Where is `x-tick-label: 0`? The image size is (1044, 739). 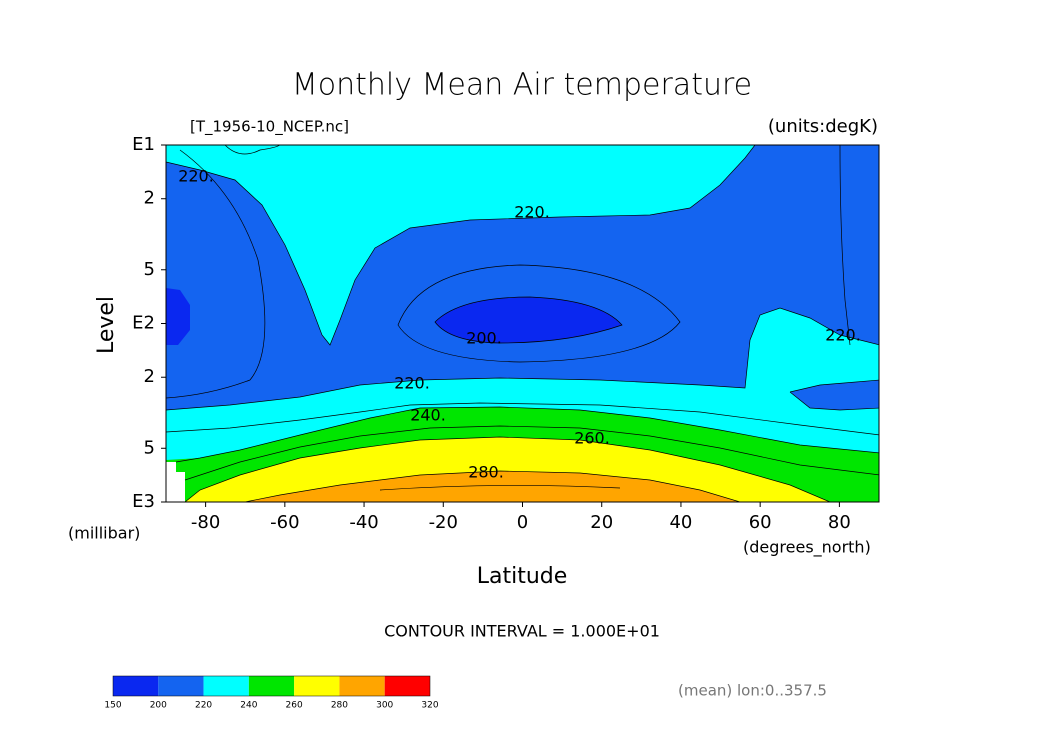
x-tick-label: 0 is located at coordinates (522, 522).